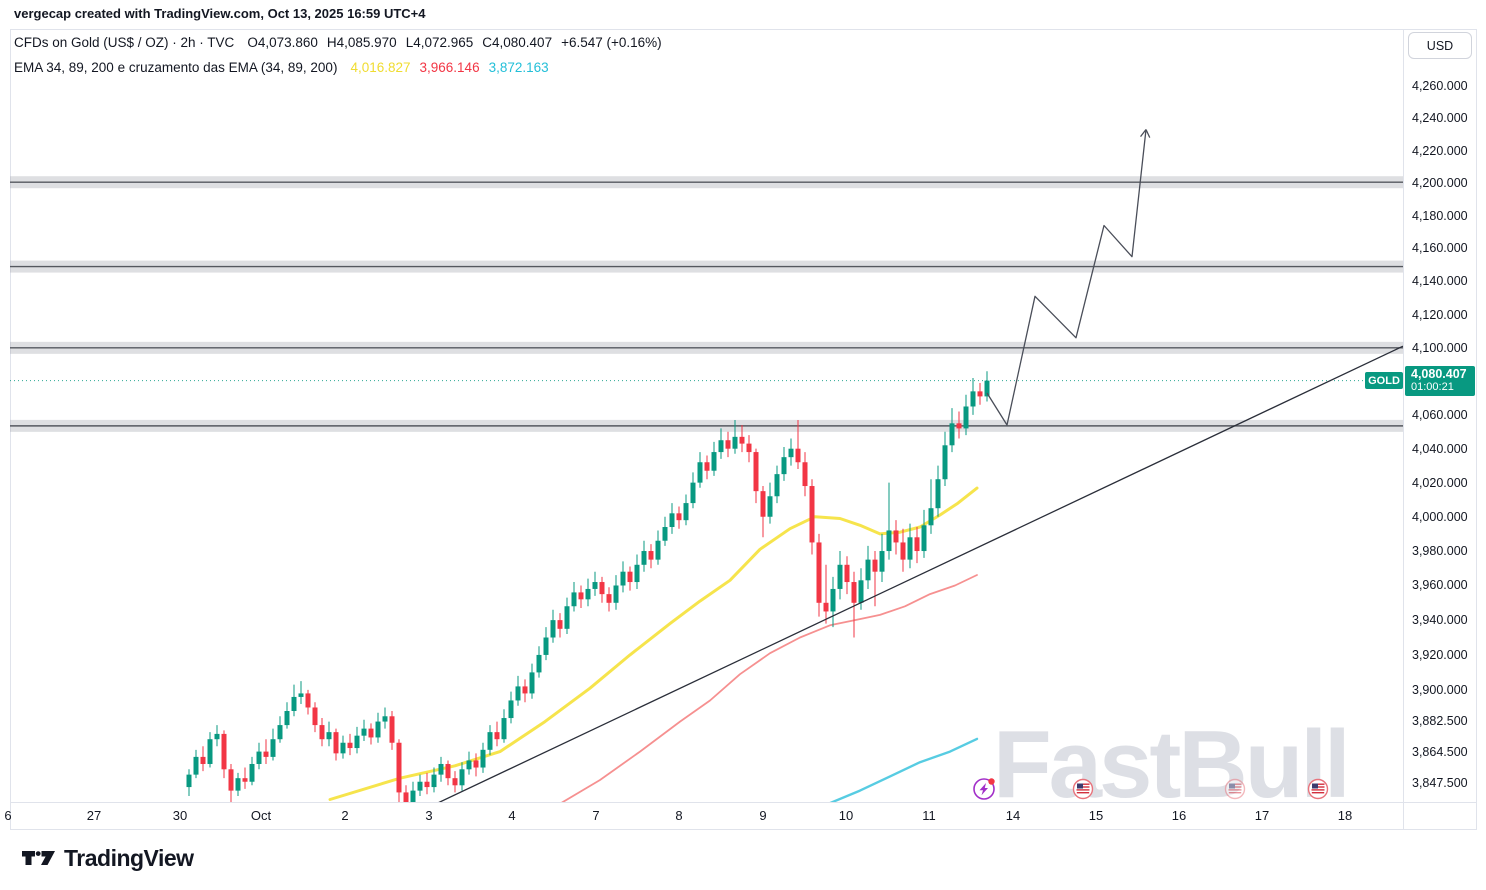  What do you see at coordinates (1440, 86) in the screenshot?
I see `price-tick-label: 4,260.000` at bounding box center [1440, 86].